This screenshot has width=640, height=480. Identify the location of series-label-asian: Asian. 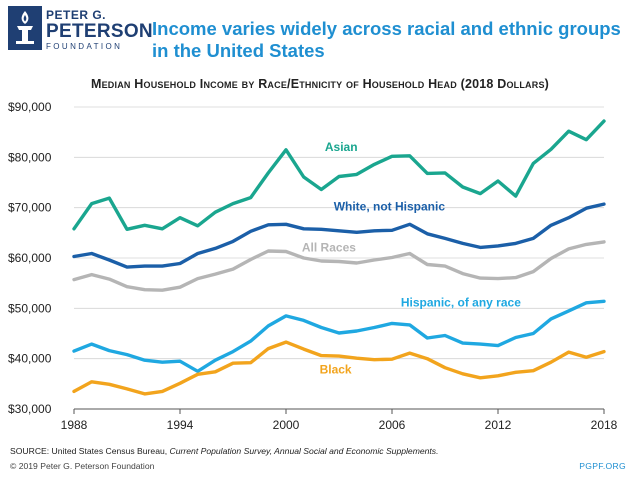
(341, 147).